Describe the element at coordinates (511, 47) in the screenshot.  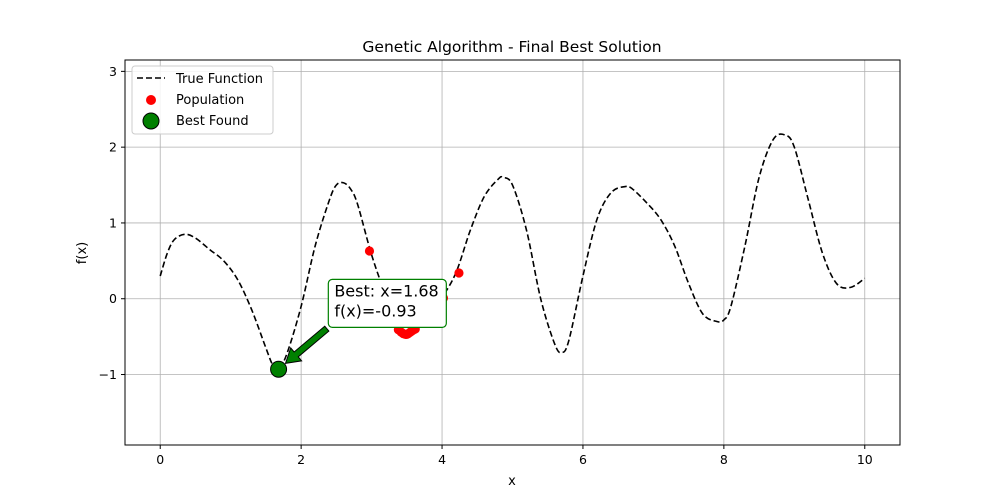
I see `chart-title: Genetic Algorithm - Final Best Solution` at that location.